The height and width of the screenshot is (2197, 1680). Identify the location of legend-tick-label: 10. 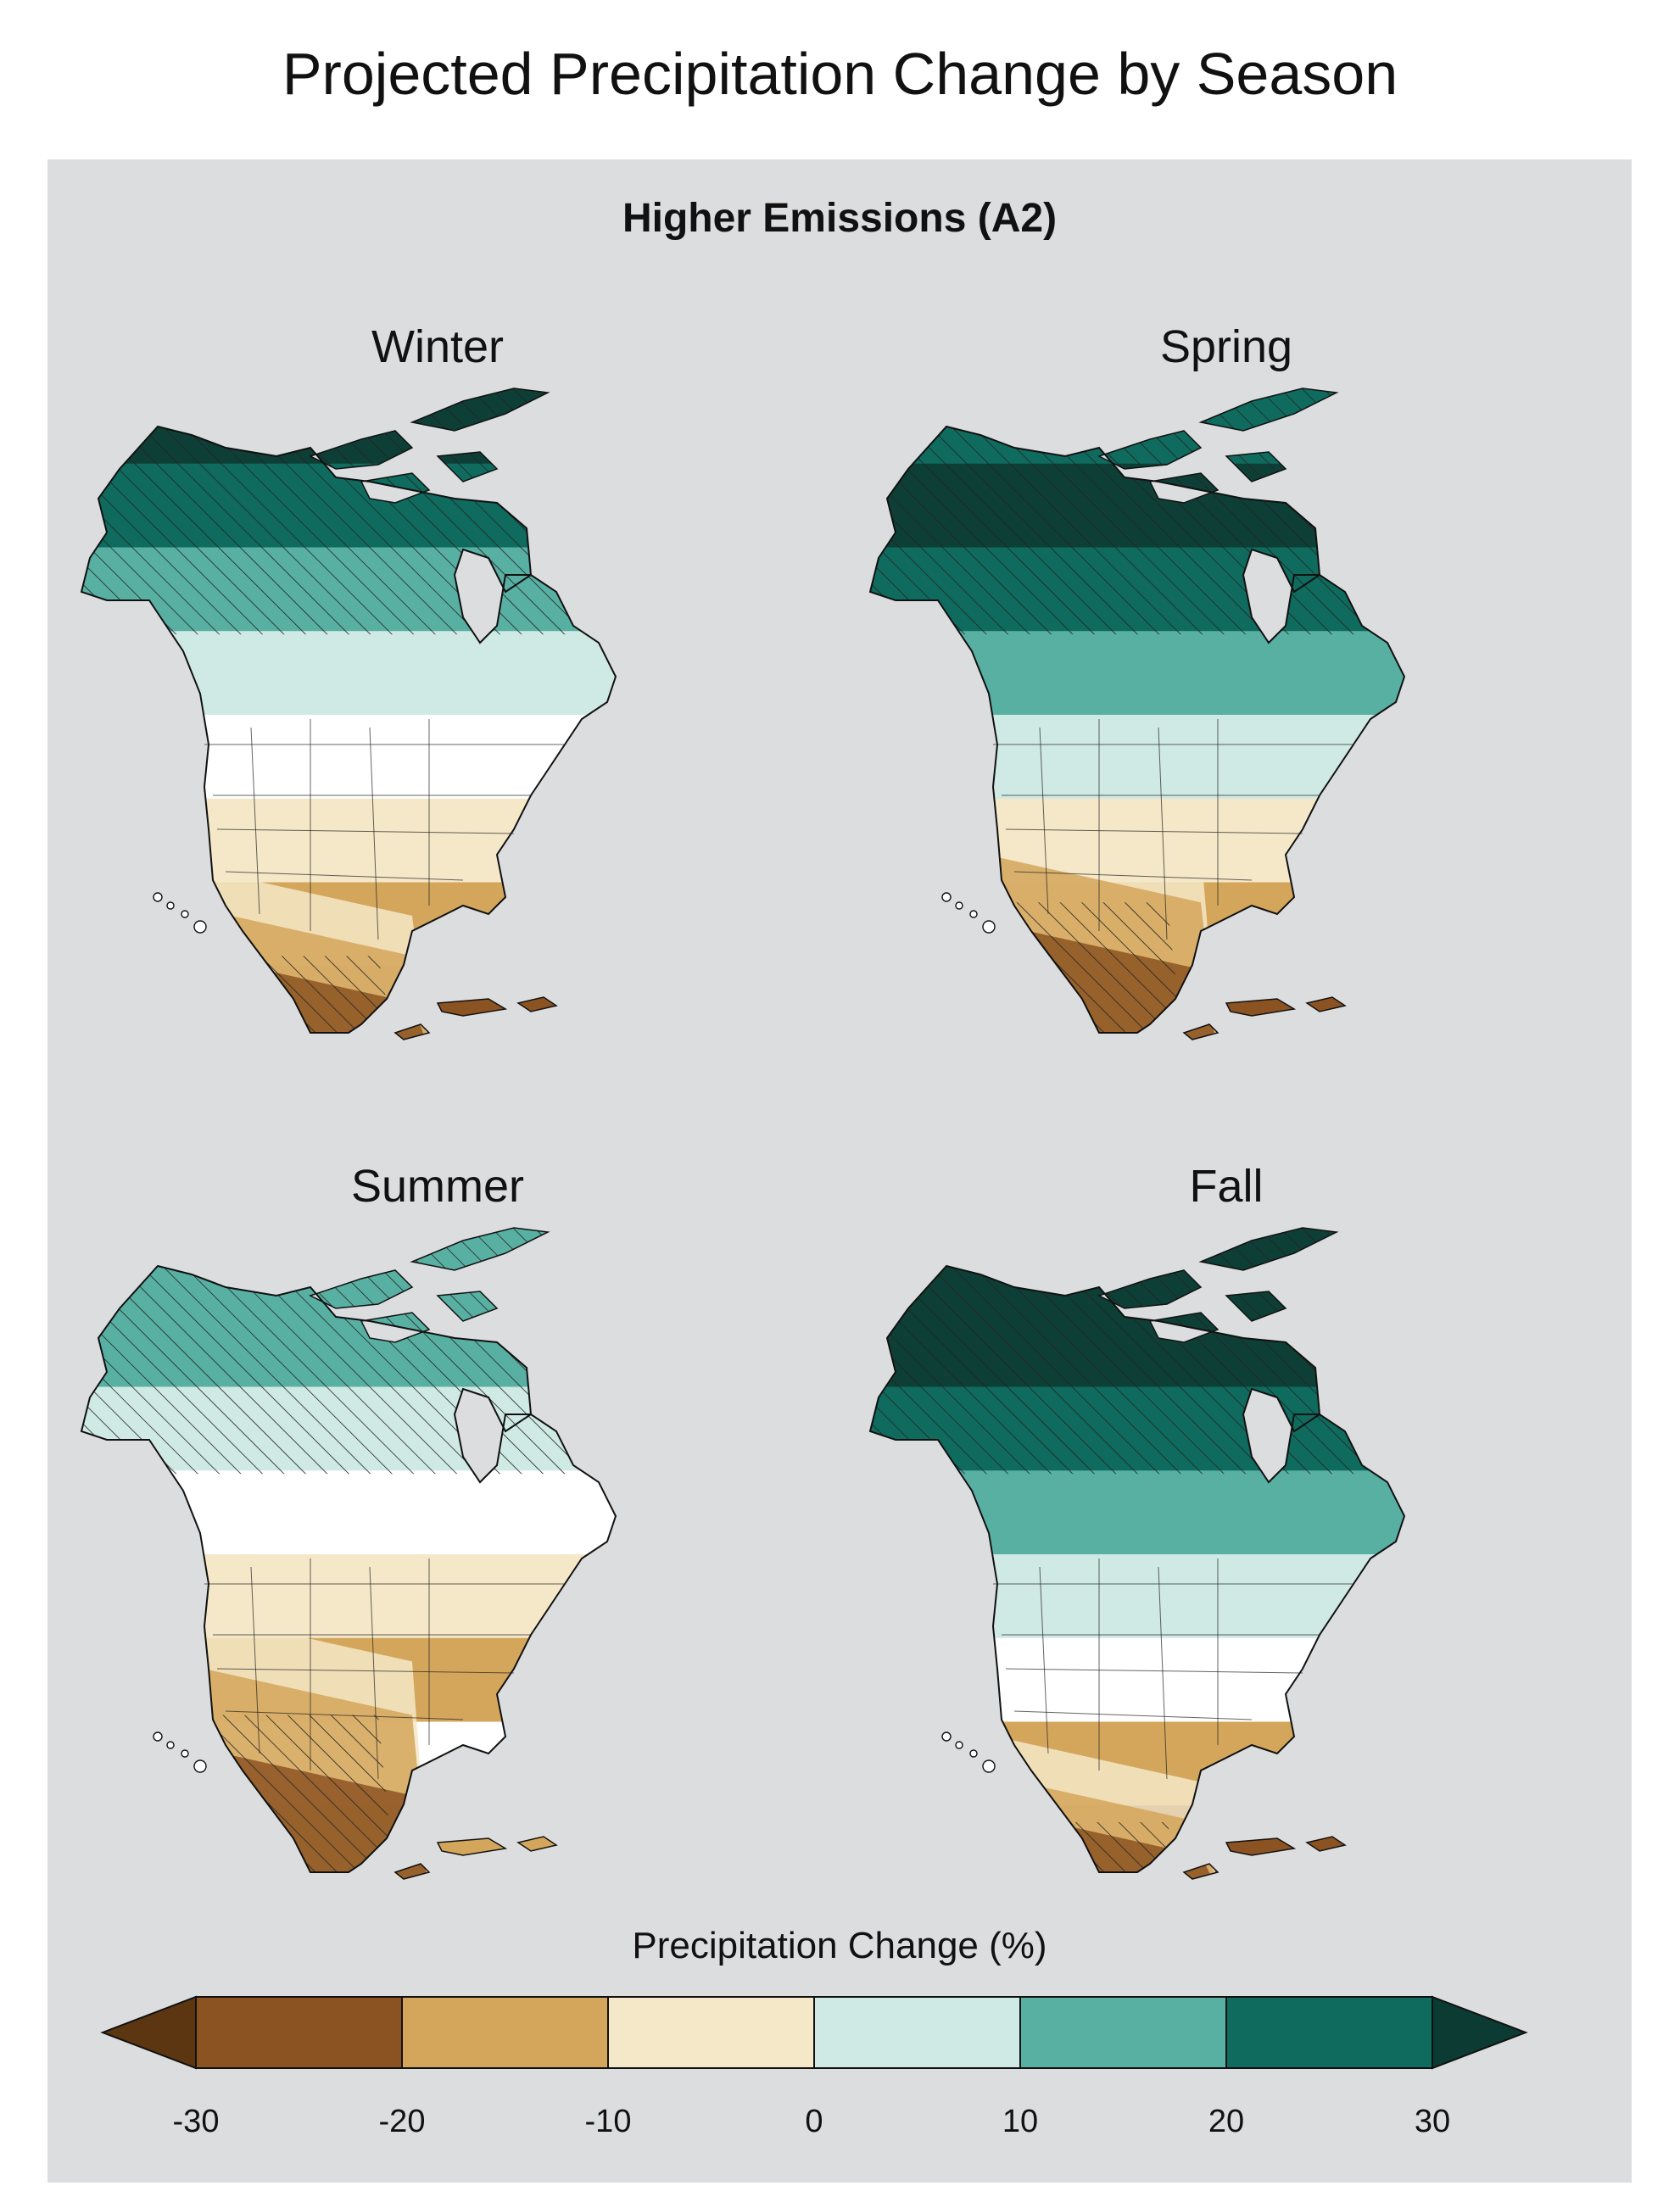
(1020, 2122).